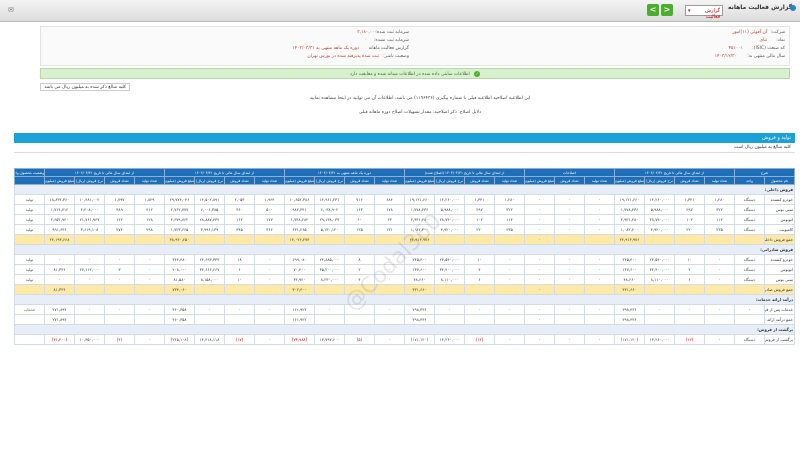 The image size is (800, 450). Describe the element at coordinates (149, 219) in the screenshot. I see `table-cell: ۱۲۸` at that location.